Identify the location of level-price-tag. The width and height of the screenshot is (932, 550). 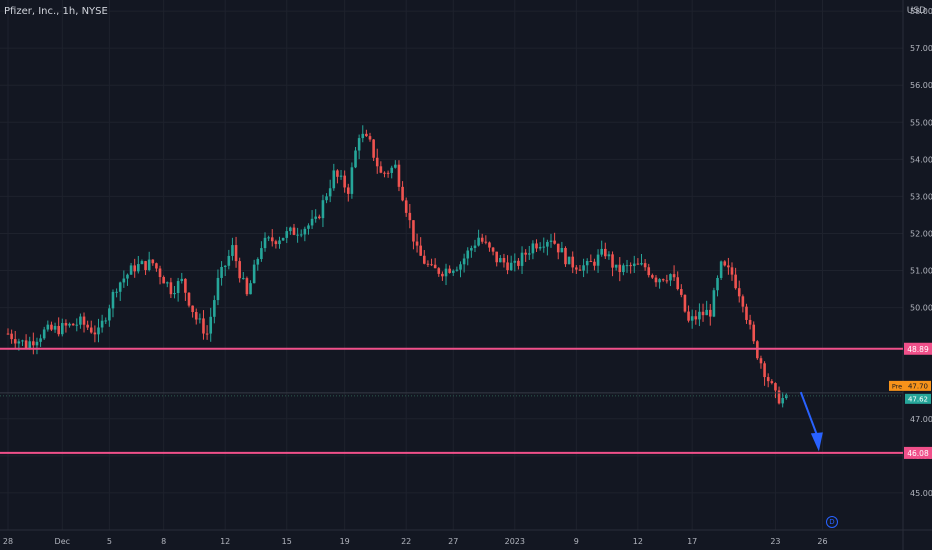
(918, 452).